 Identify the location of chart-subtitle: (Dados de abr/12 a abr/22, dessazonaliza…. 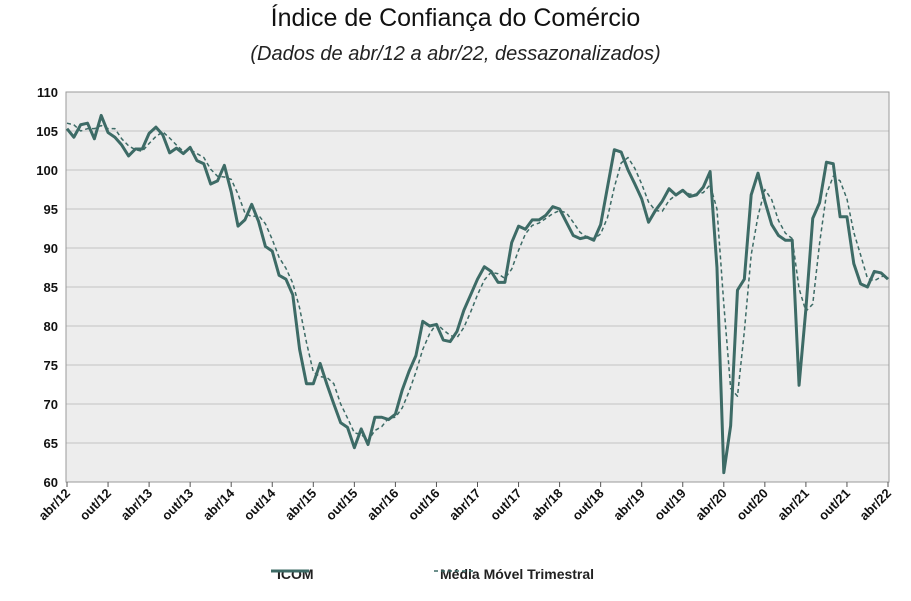
(455, 54).